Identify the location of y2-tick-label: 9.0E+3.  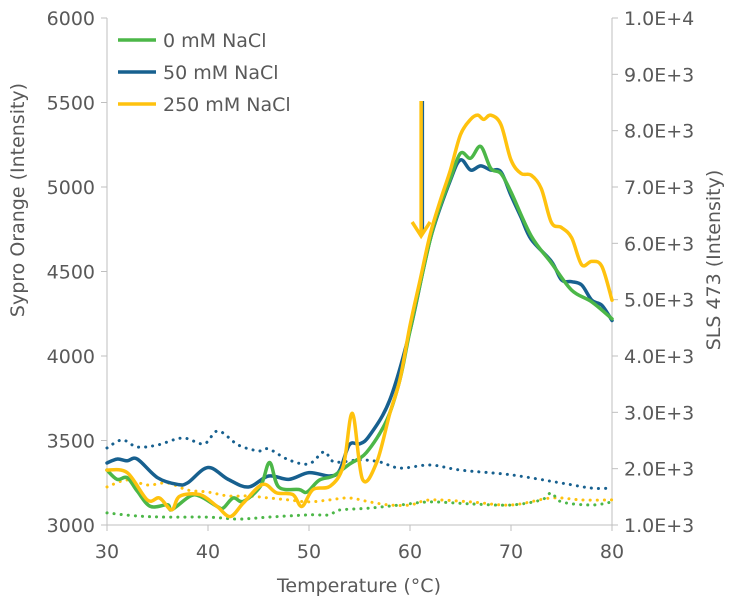
(659, 75).